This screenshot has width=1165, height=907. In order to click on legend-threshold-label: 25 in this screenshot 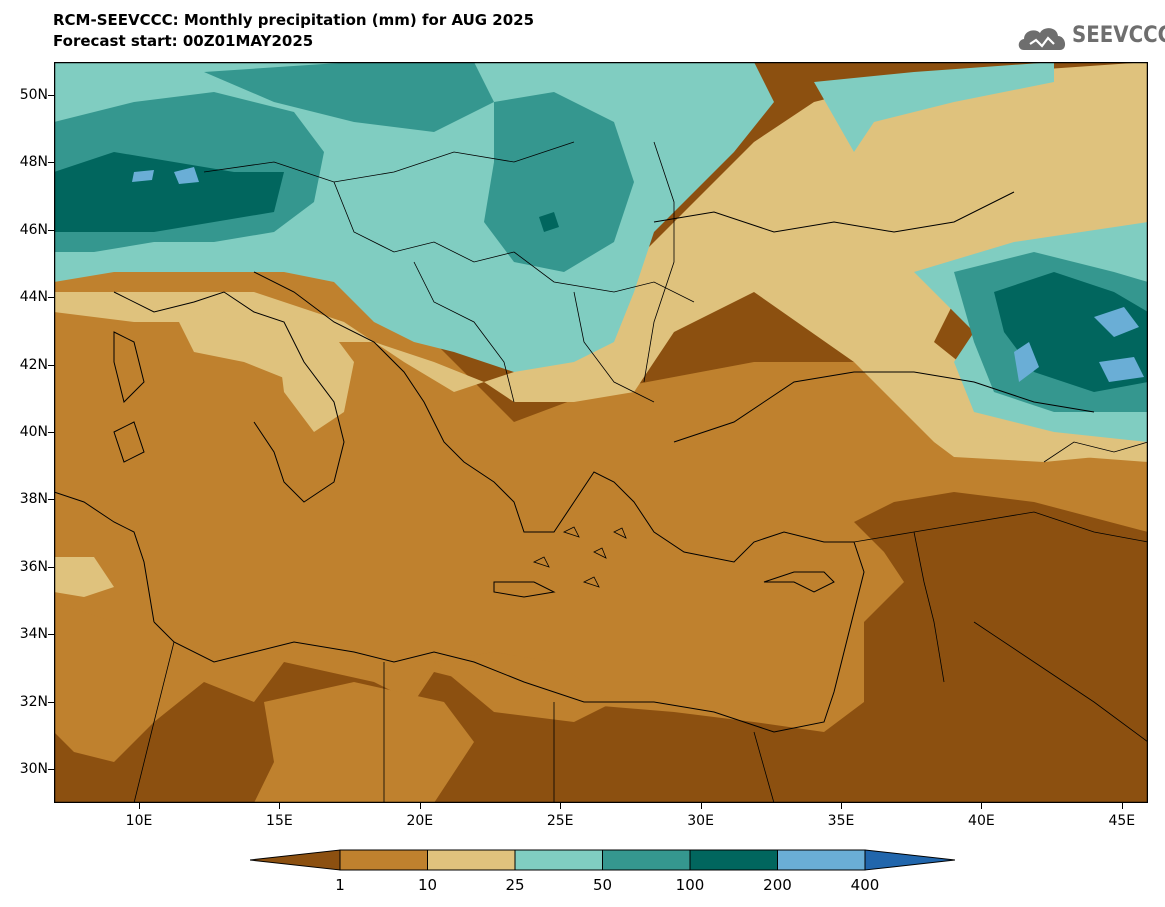, I will do `click(515, 885)`.